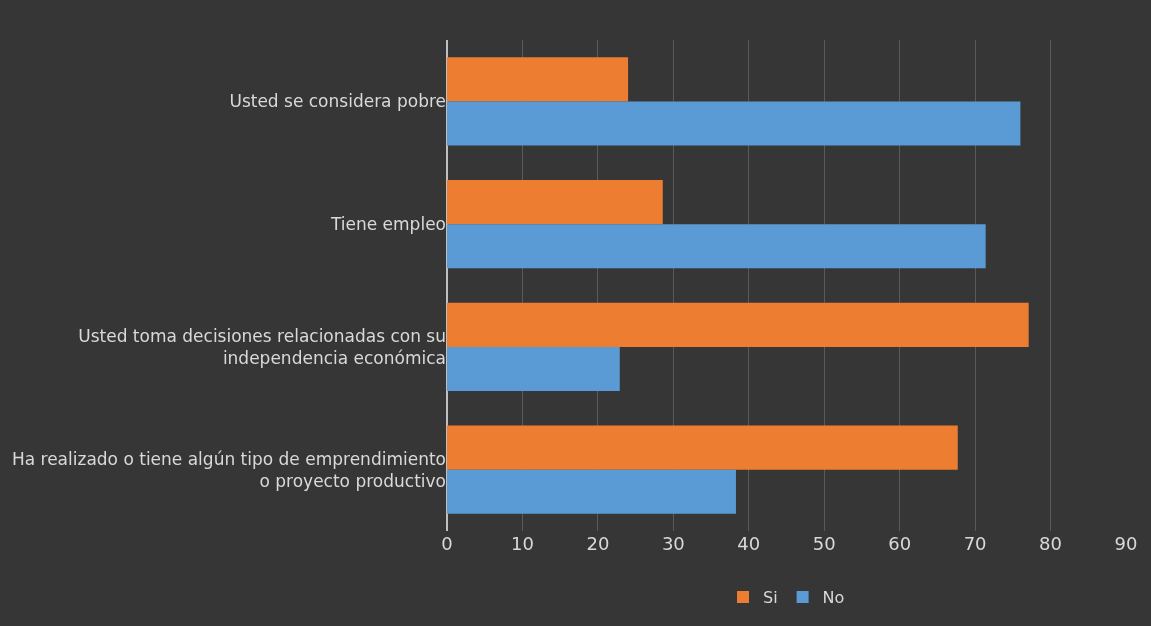 The height and width of the screenshot is (626, 1151). I want to click on x-tick-label: 40, so click(749, 543).